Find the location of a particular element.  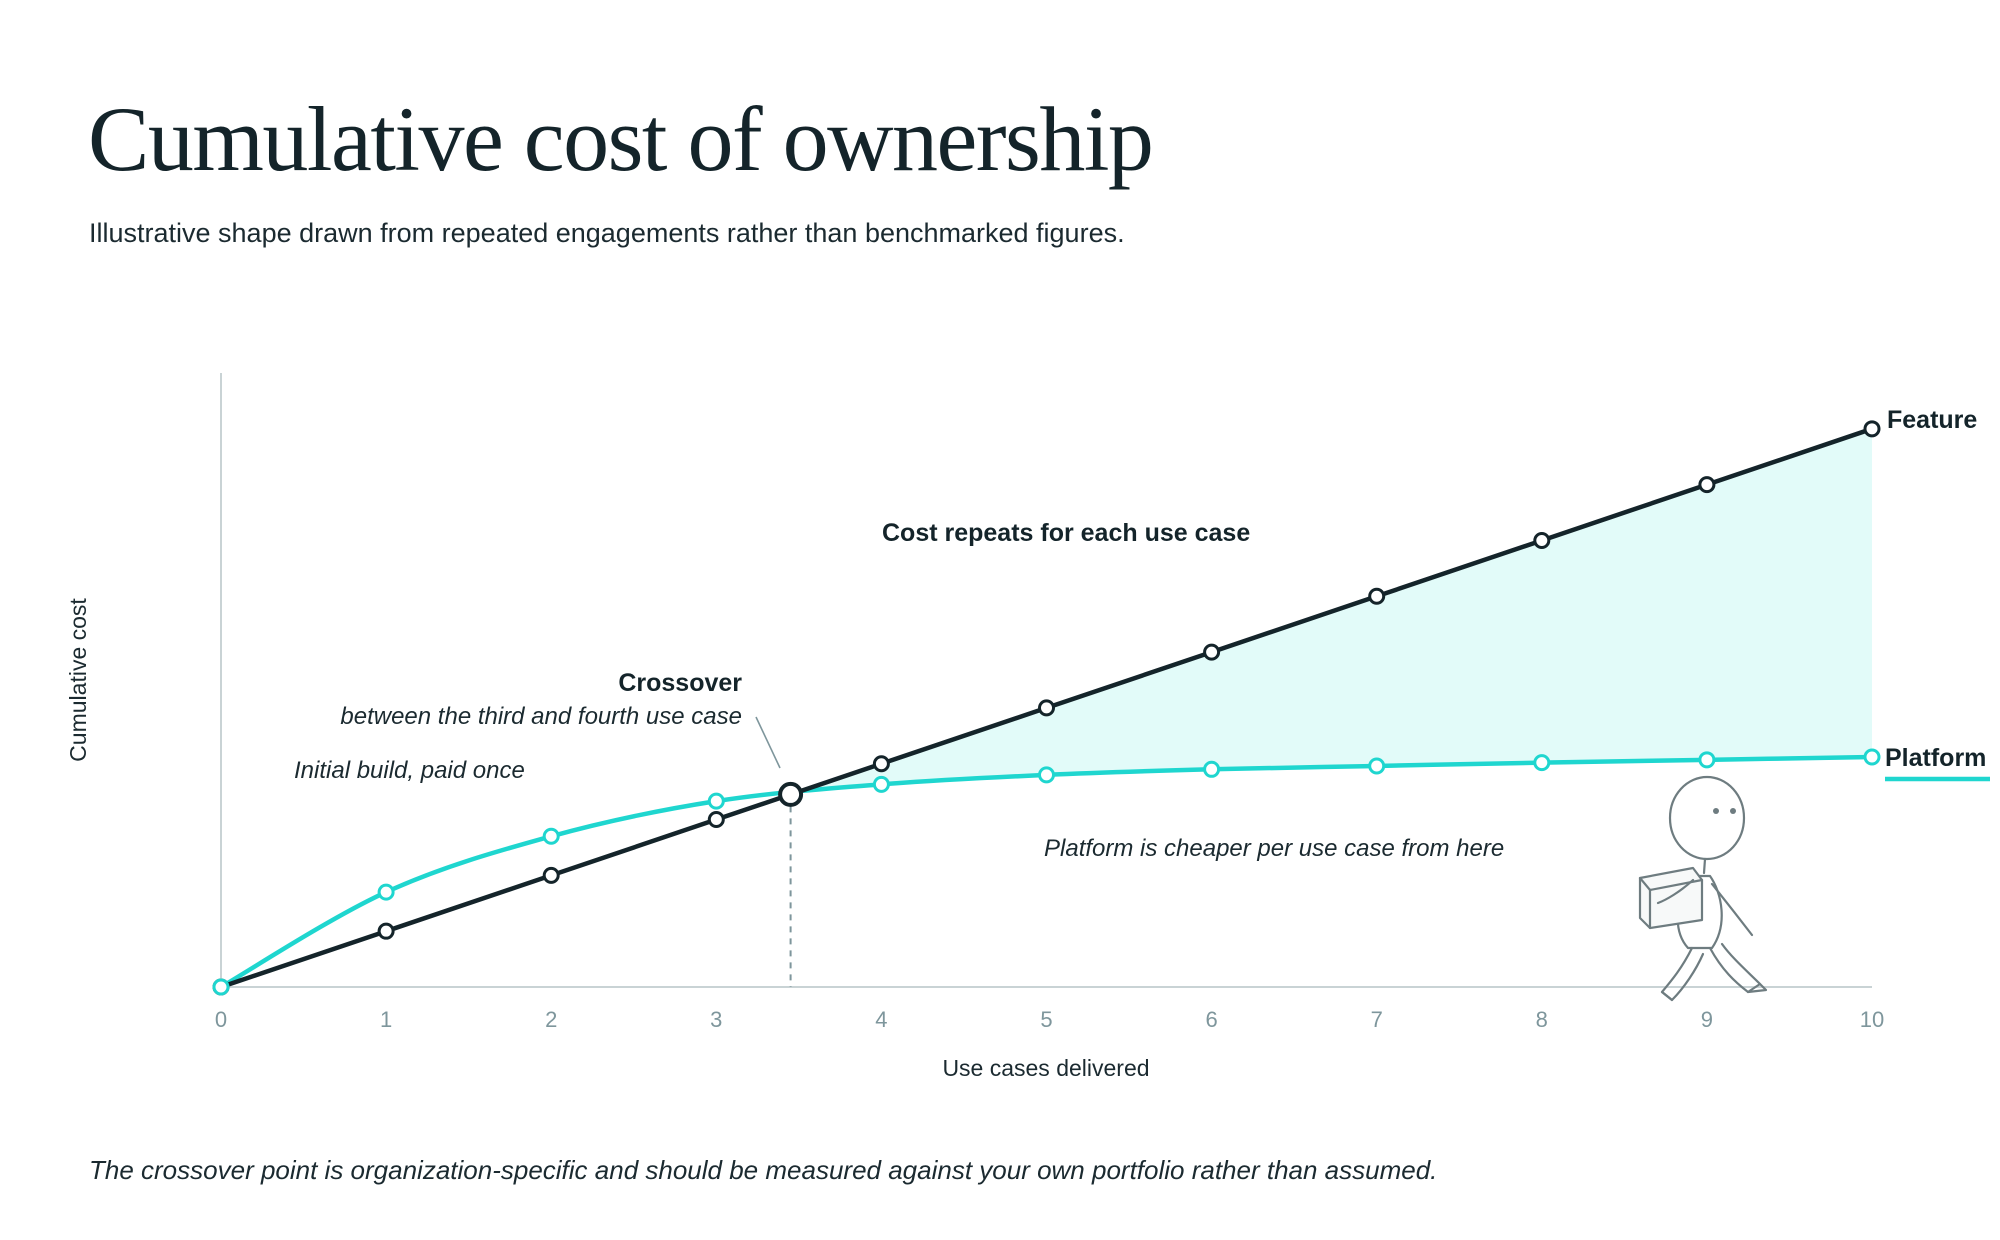

x-tick-label: 7 is located at coordinates (1377, 1019).